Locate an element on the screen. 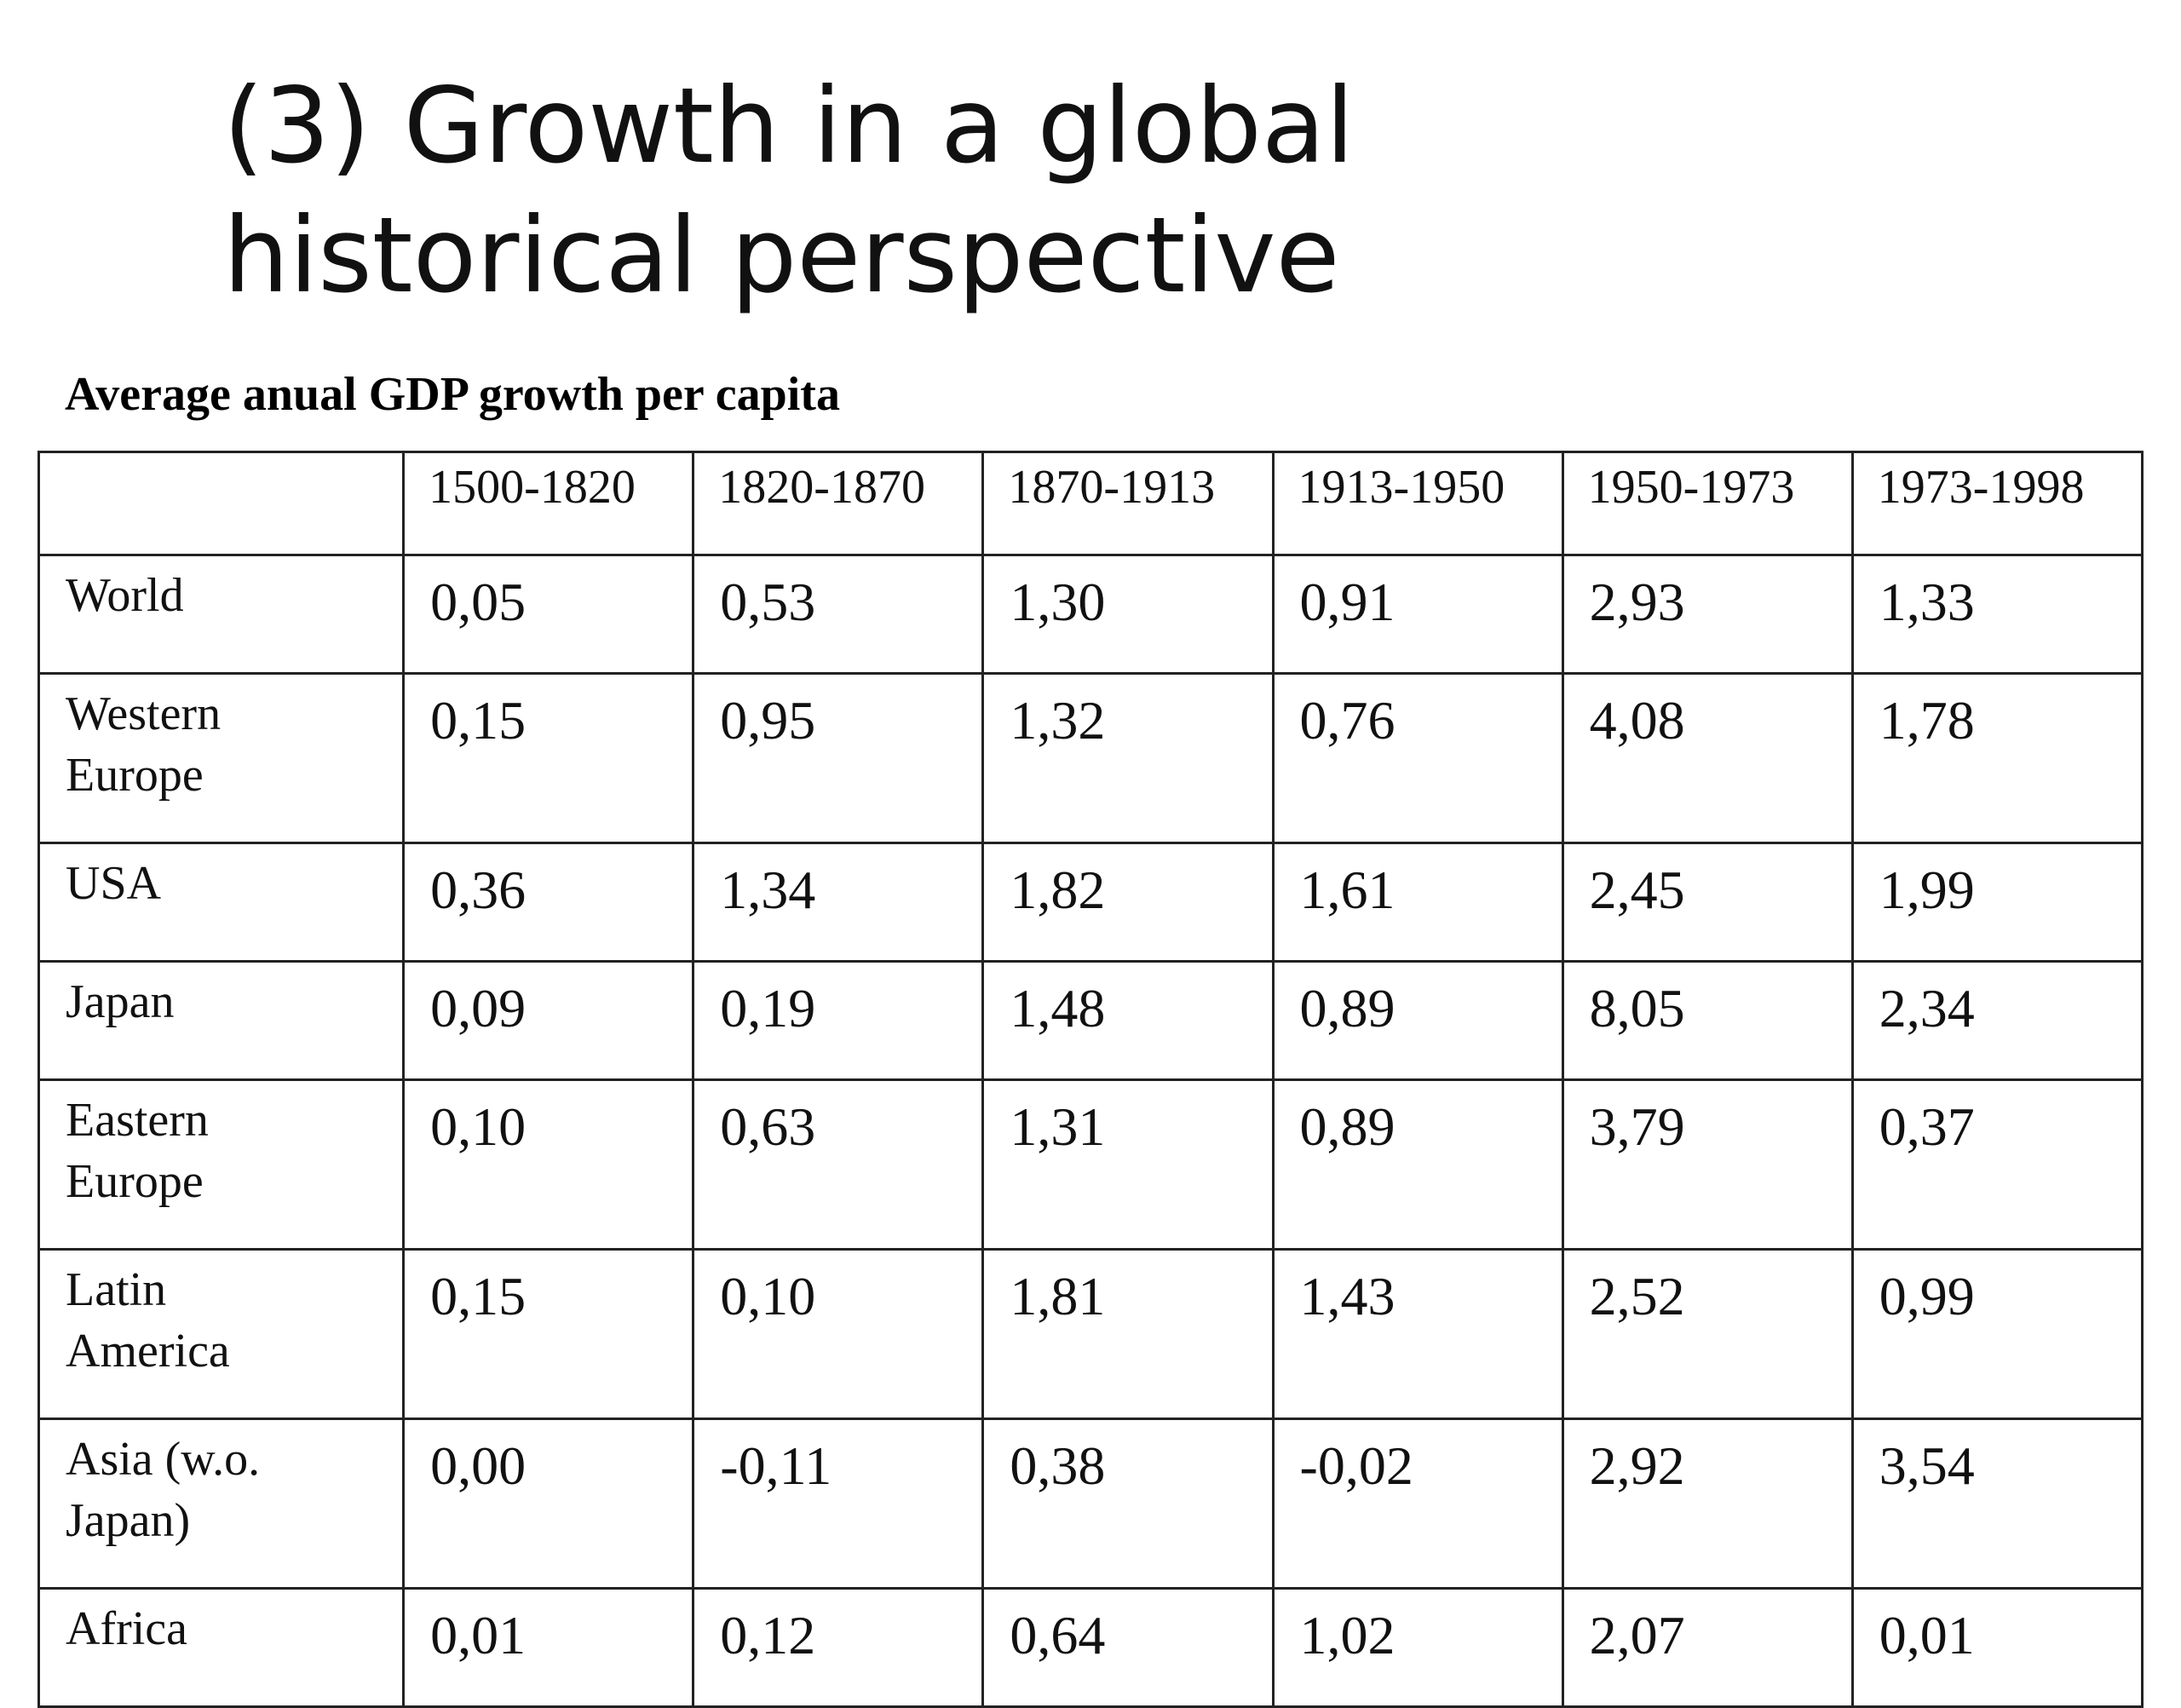 The width and height of the screenshot is (2181, 1708). growth-value: 3,54 is located at coordinates (1997, 1504).